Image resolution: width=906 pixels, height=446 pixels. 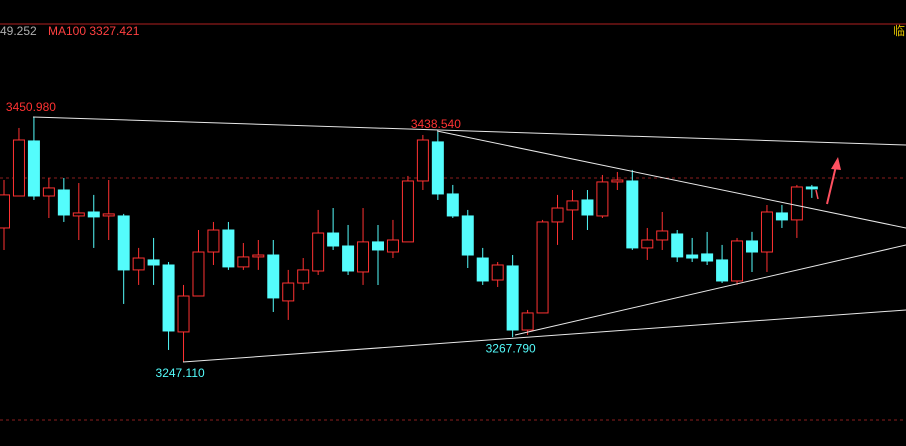 I want to click on price-annotation: 3438.540, so click(x=436, y=124).